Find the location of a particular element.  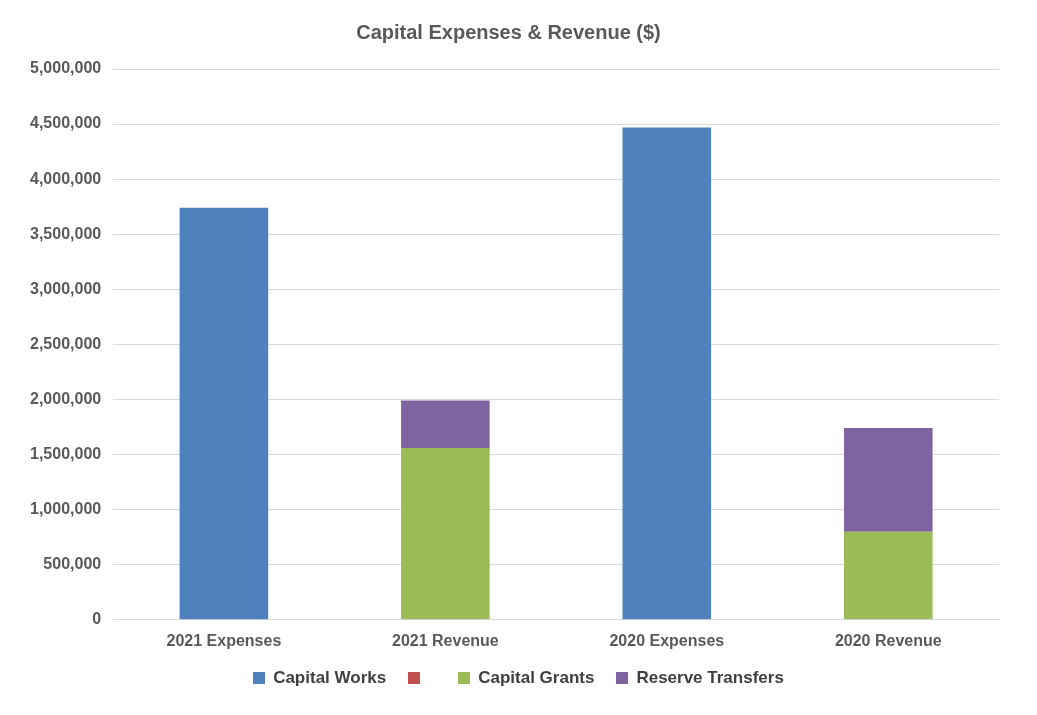

y-tick-label: 500,000 is located at coordinates (72, 564).